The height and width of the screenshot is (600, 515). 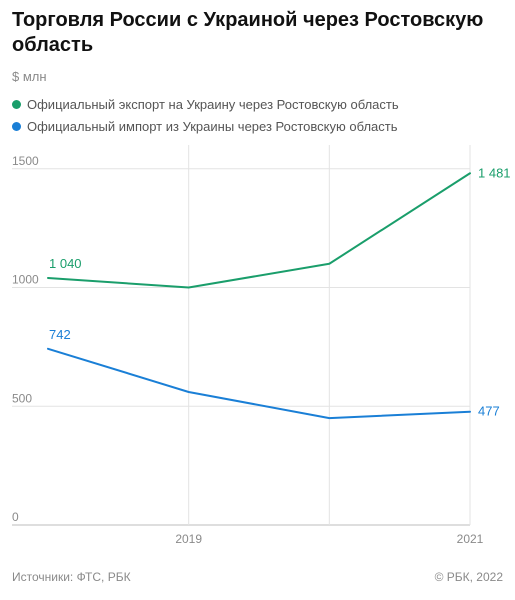 What do you see at coordinates (188, 539) in the screenshot?
I see `x-tick-label: 2019` at bounding box center [188, 539].